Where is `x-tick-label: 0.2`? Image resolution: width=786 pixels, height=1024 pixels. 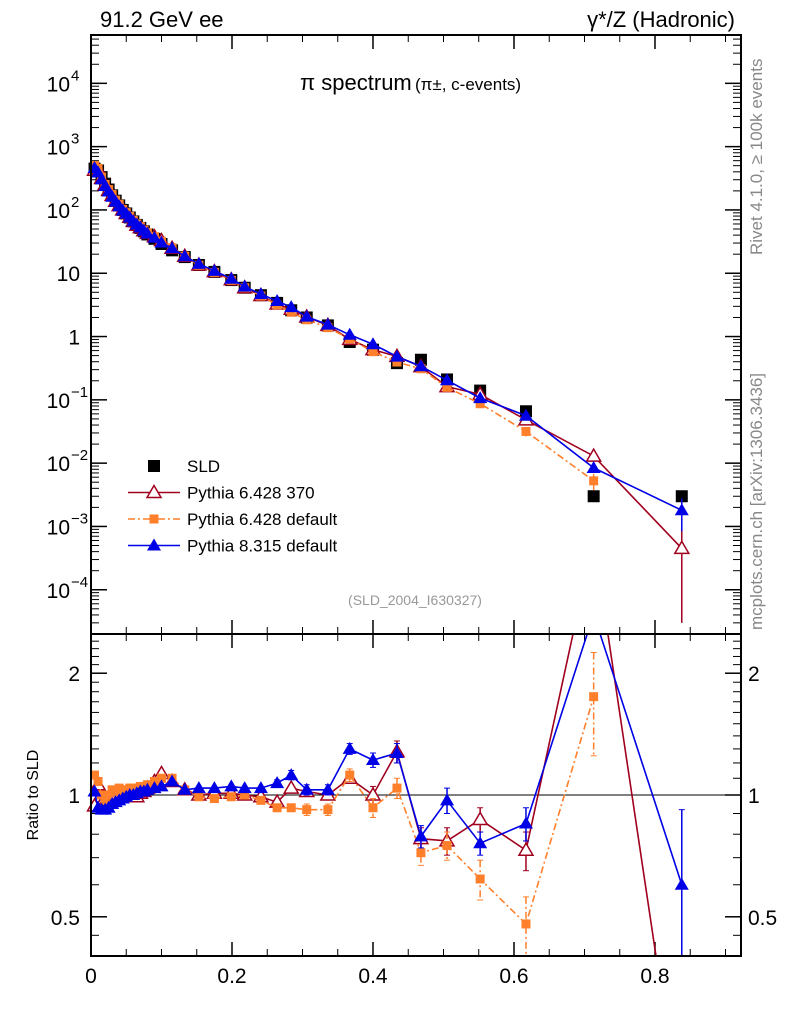 x-tick-label: 0.2 is located at coordinates (231, 976).